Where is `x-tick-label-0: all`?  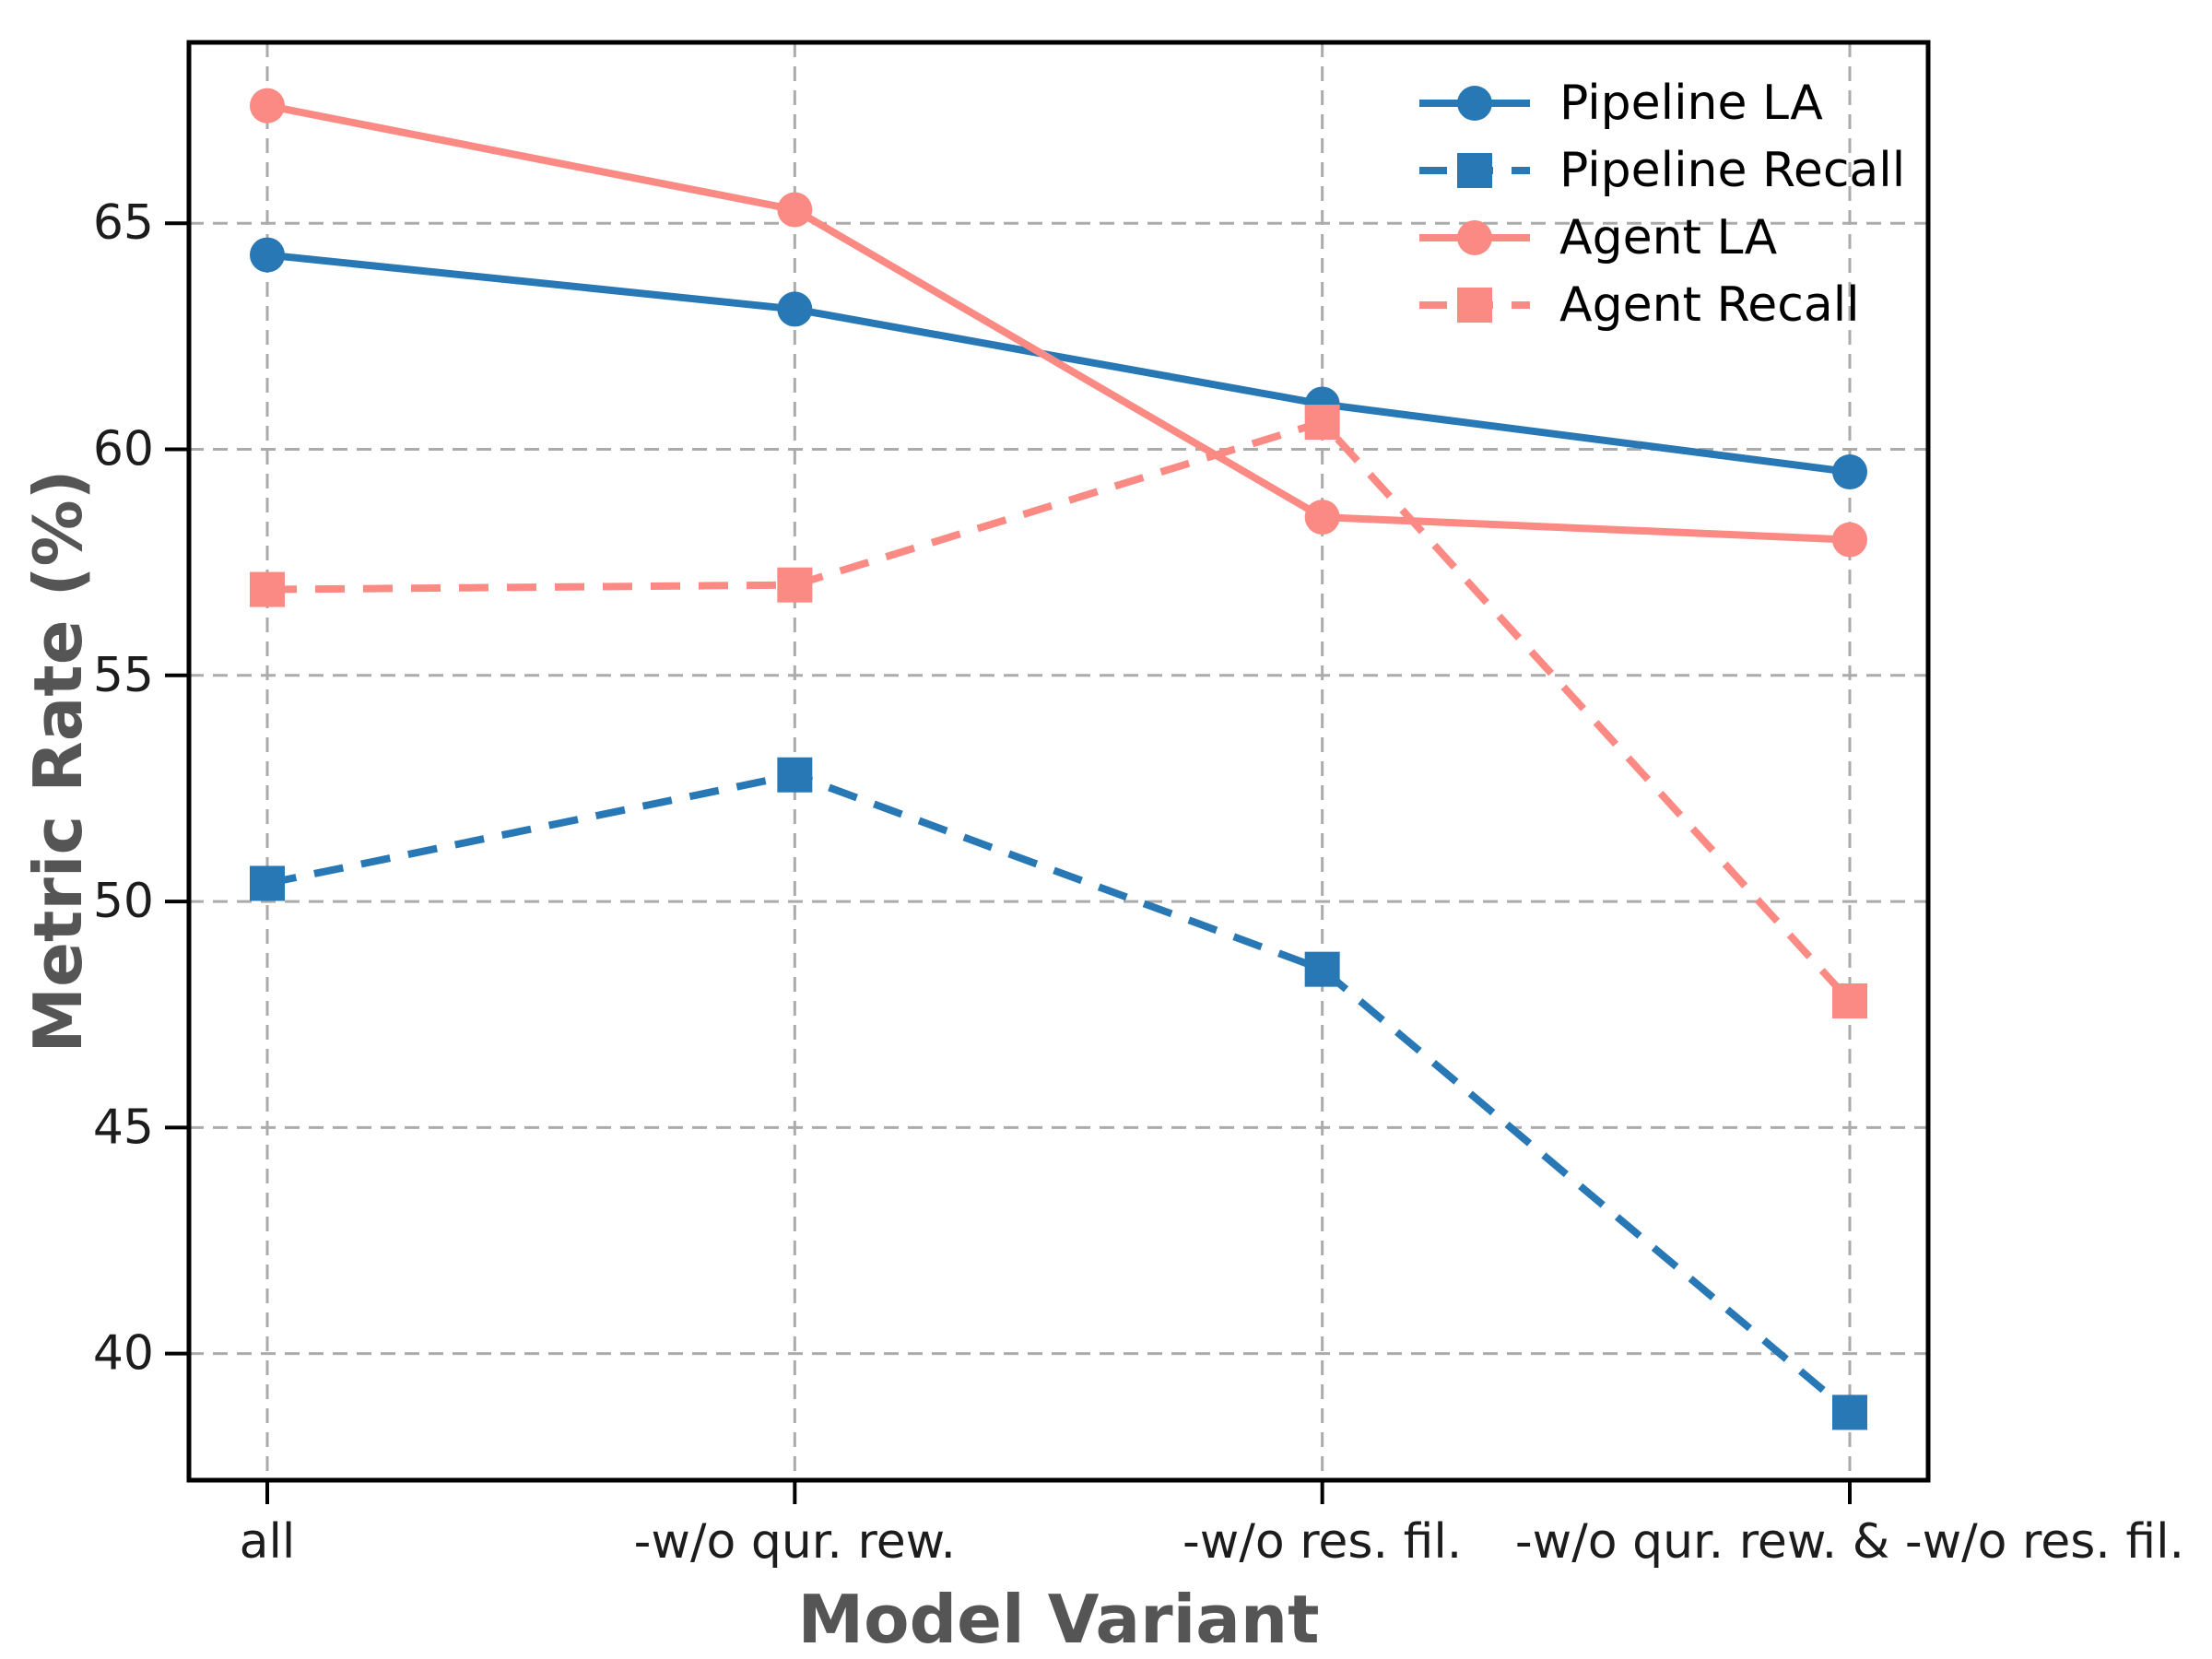 x-tick-label-0: all is located at coordinates (268, 1542).